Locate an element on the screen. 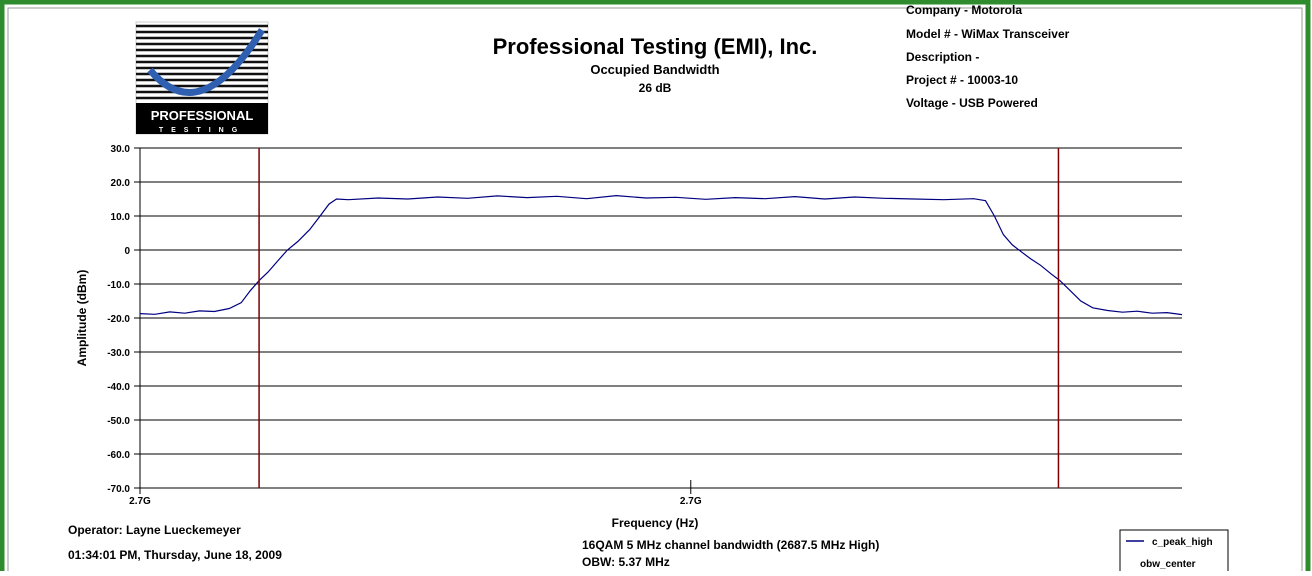 The image size is (1312, 576). test-level: 26 dB is located at coordinates (655, 88).